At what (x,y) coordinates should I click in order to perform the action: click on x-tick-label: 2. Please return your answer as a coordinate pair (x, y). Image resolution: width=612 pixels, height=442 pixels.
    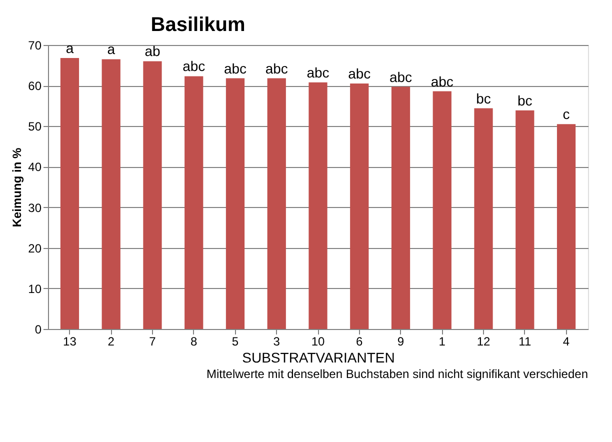
    Looking at the image, I should click on (111, 341).